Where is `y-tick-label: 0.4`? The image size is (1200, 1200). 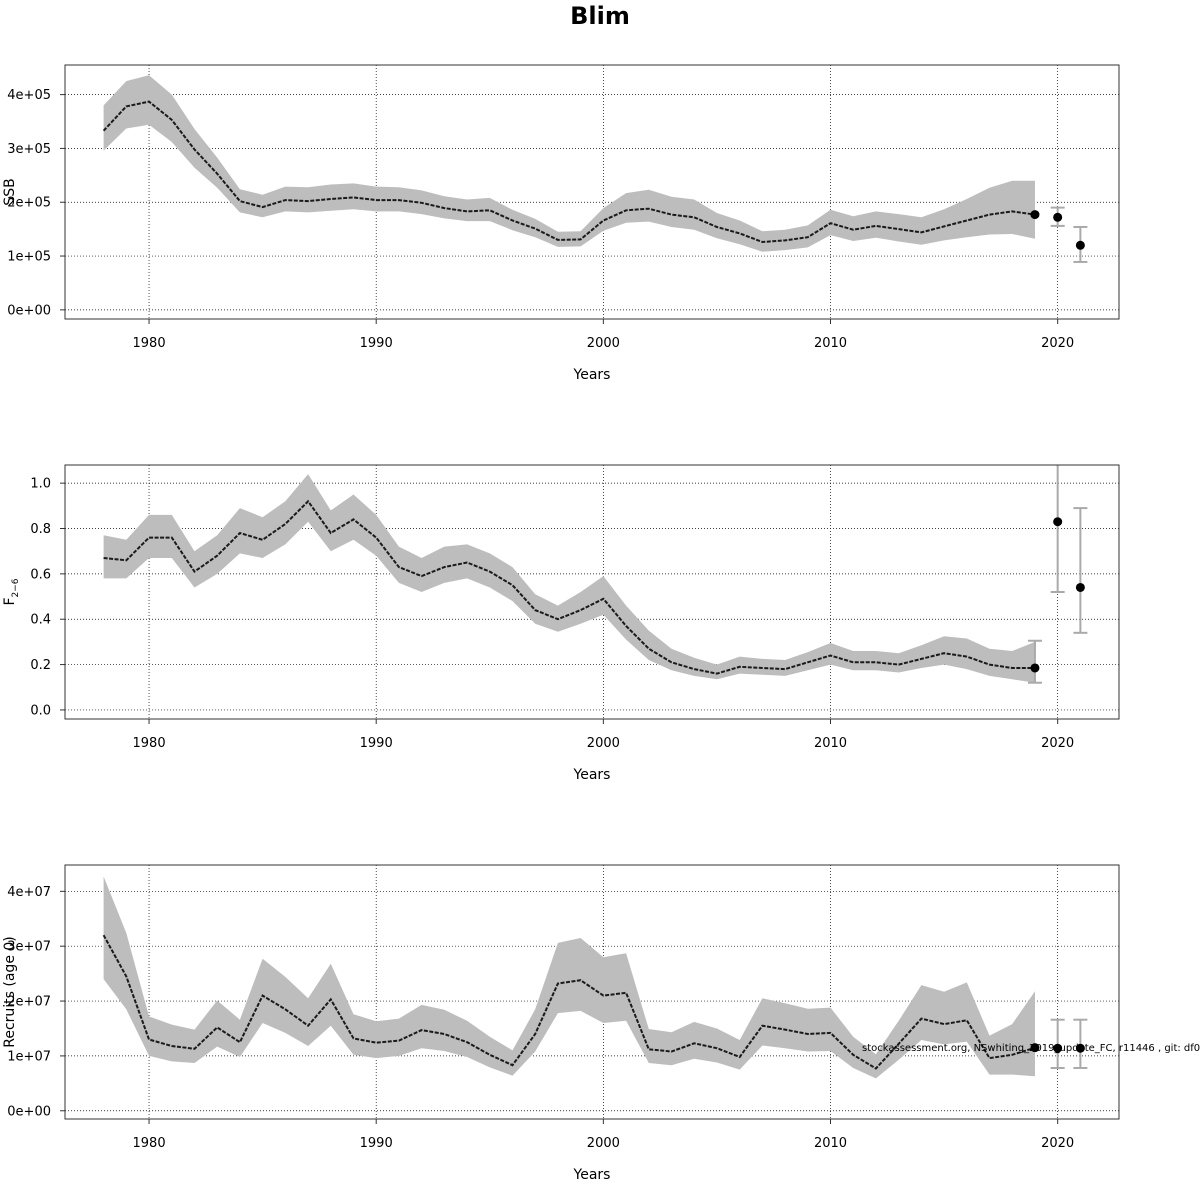
y-tick-label: 0.4 is located at coordinates (40, 620).